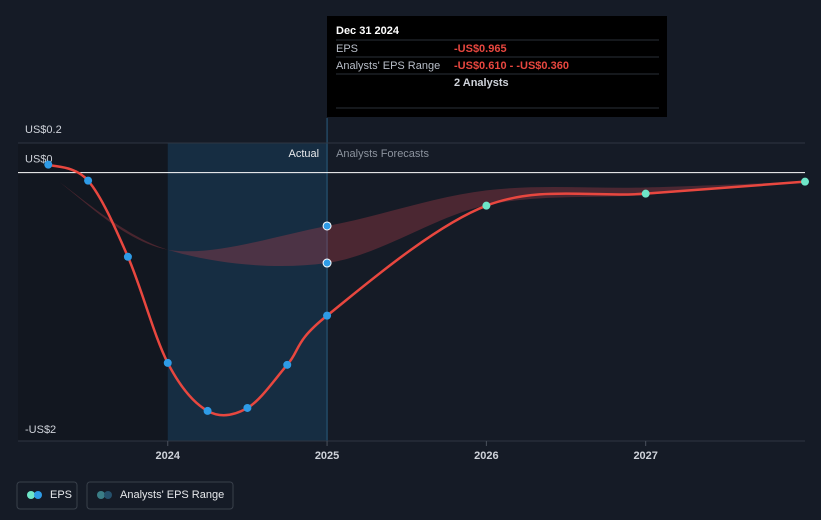 The width and height of the screenshot is (821, 520). I want to click on x-tick-label: 2024, so click(168, 456).